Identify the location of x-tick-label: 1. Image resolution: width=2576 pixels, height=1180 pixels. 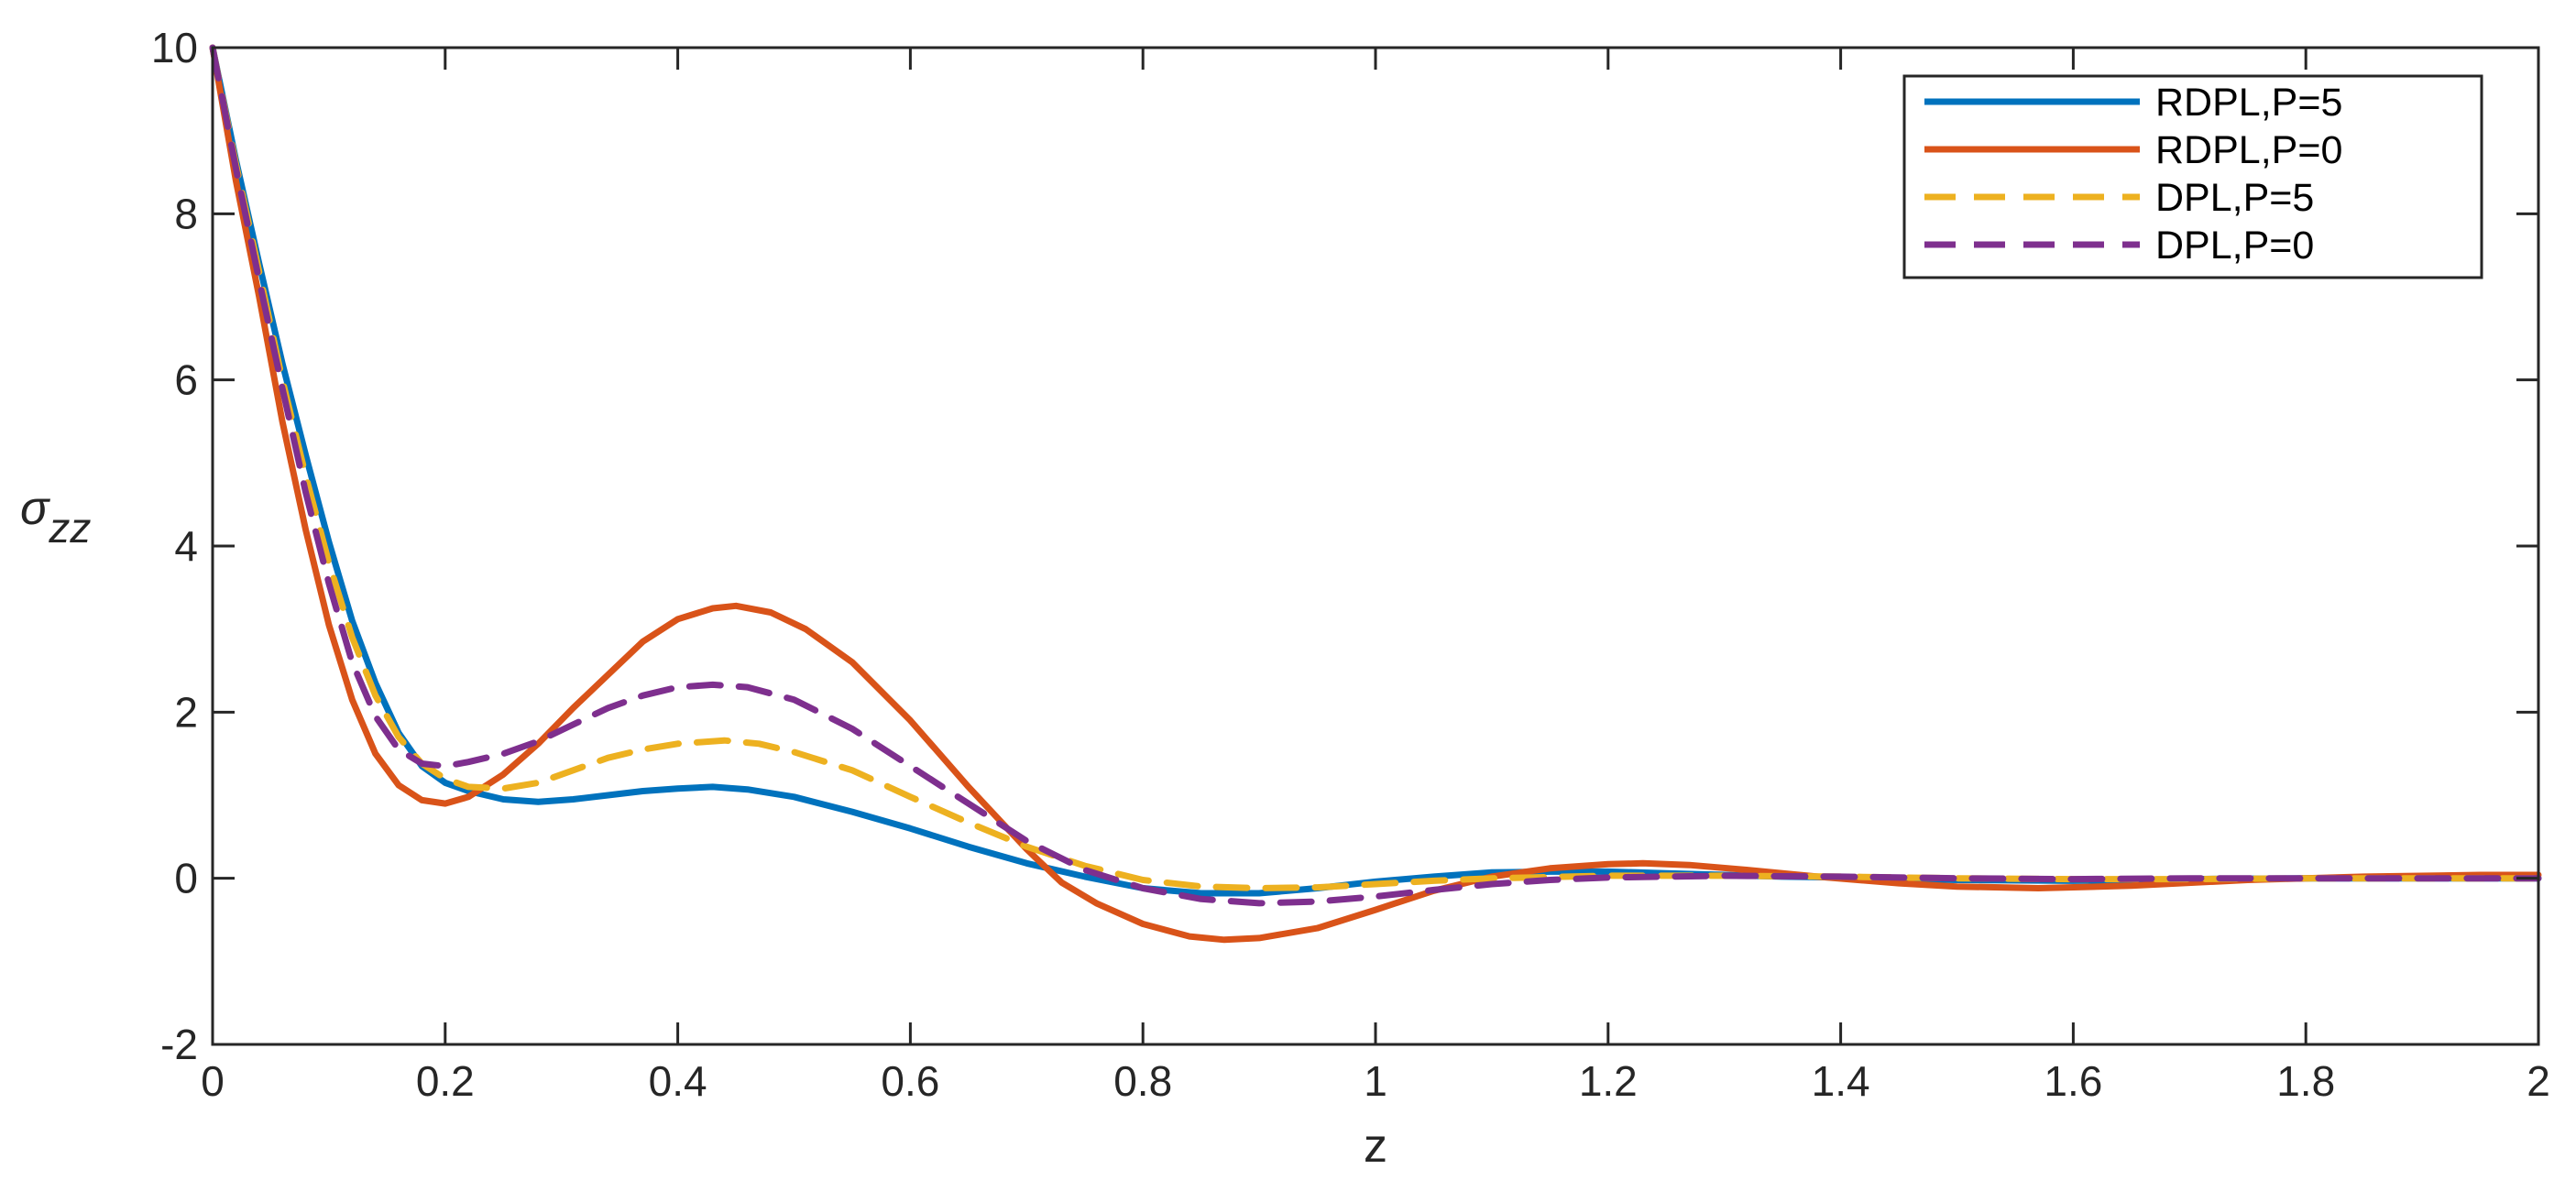
(1375, 1081).